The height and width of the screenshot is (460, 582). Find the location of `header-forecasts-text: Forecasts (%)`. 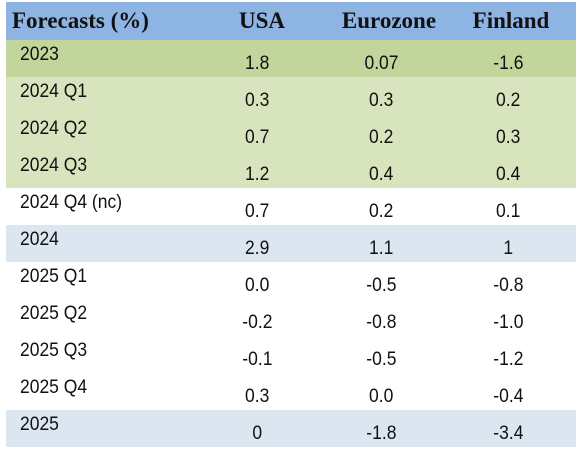

header-forecasts-text: Forecasts (%) is located at coordinates (80, 20).